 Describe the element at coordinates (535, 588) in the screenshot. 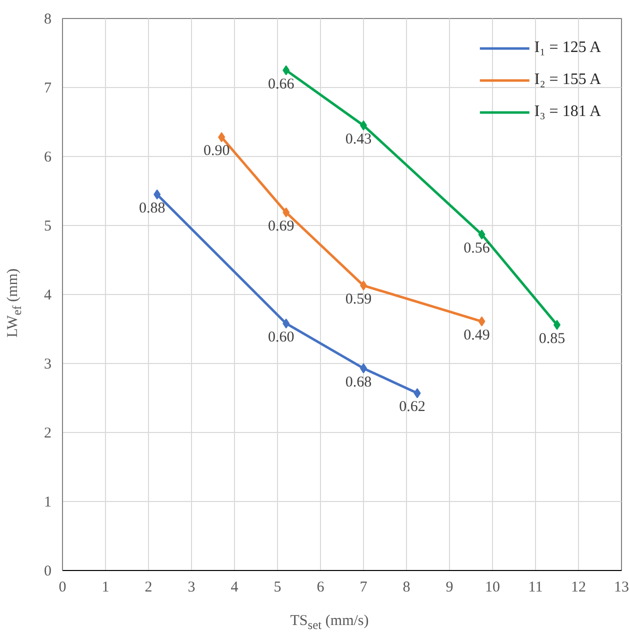

I see `x-tick-label: 11` at that location.